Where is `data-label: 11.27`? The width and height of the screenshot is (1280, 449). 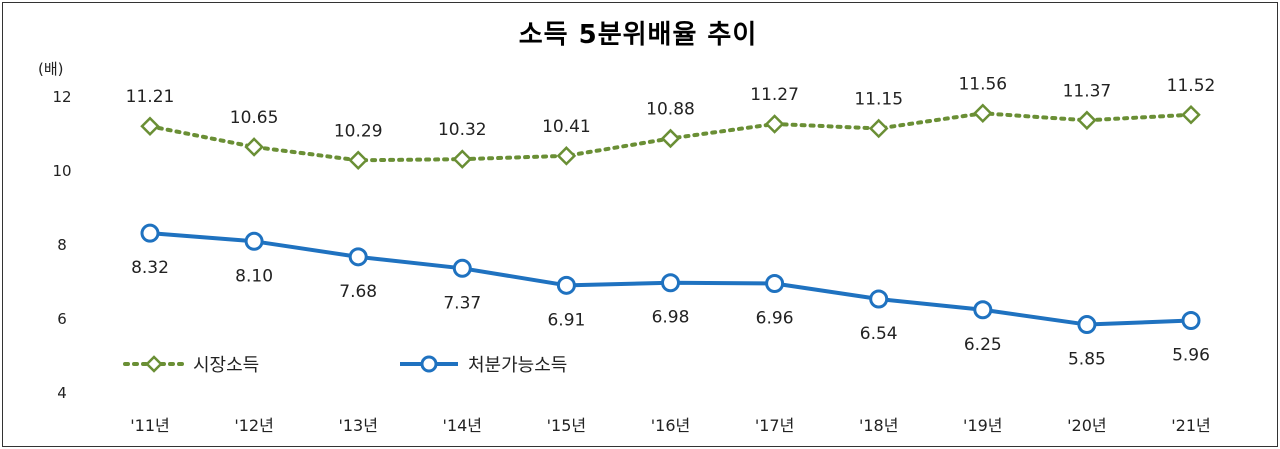
data-label: 11.27 is located at coordinates (774, 95).